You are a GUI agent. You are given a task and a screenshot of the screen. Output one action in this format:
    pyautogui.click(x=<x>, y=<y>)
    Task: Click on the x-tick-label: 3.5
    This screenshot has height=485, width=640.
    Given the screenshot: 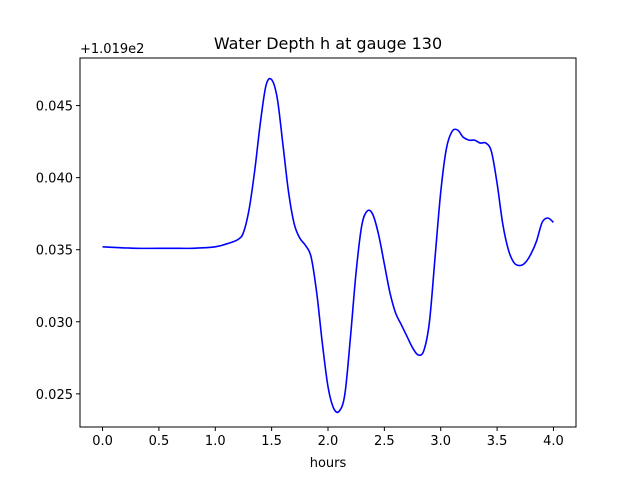 What is the action you would take?
    pyautogui.click(x=497, y=441)
    